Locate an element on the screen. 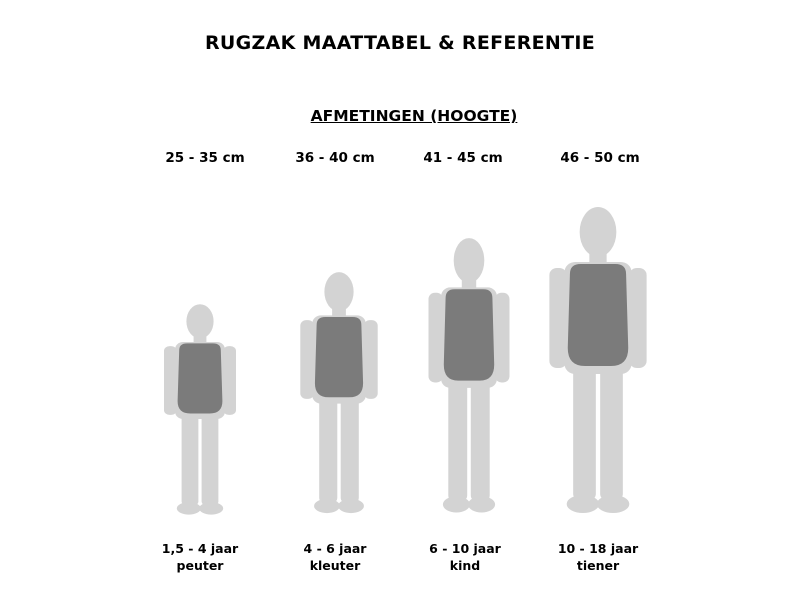  age-range: 4 - 6 jaar is located at coordinates (335, 548).